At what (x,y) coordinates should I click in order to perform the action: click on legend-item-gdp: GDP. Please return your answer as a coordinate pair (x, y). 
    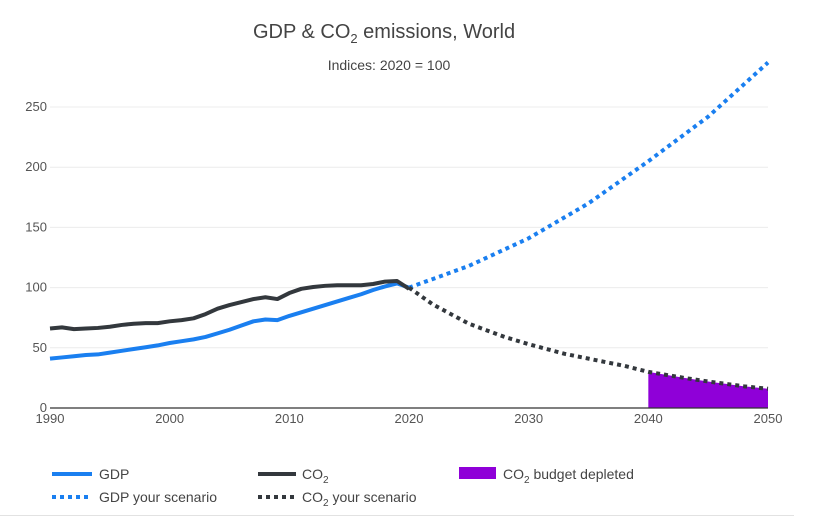
    Looking at the image, I should click on (90, 474).